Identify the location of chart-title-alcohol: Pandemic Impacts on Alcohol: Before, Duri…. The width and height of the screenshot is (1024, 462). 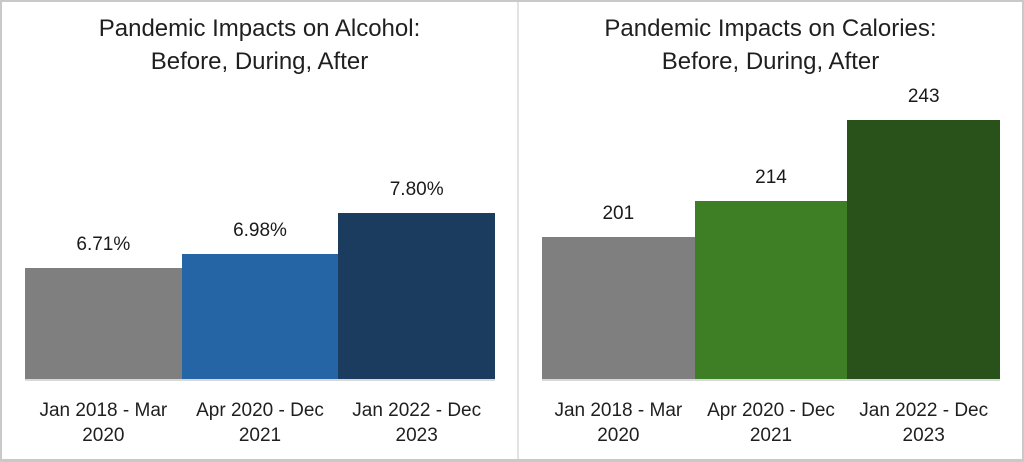
(259, 45).